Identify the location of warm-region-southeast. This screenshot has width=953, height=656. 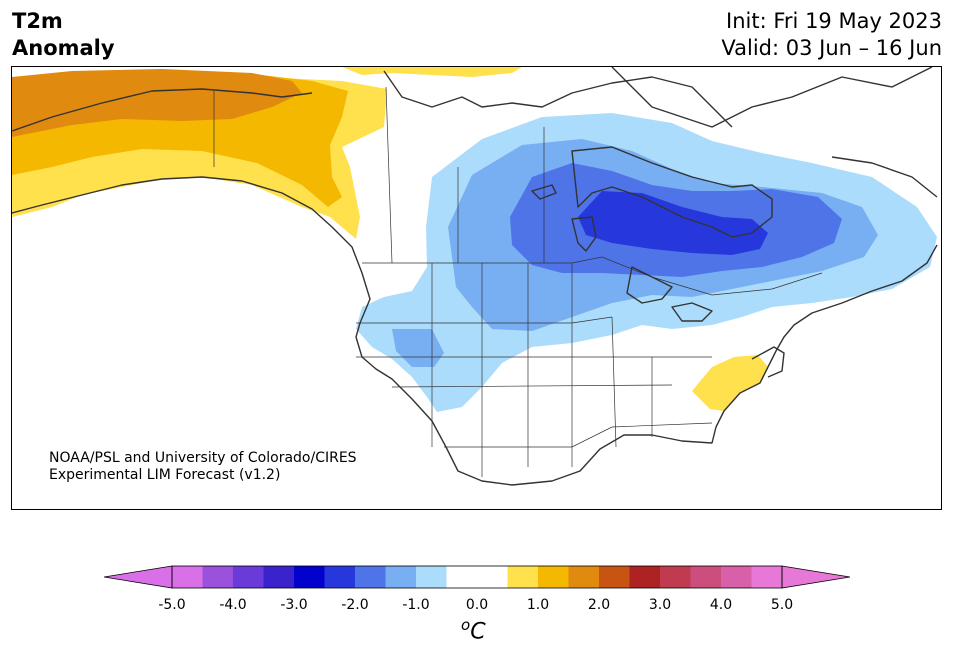
(730, 383).